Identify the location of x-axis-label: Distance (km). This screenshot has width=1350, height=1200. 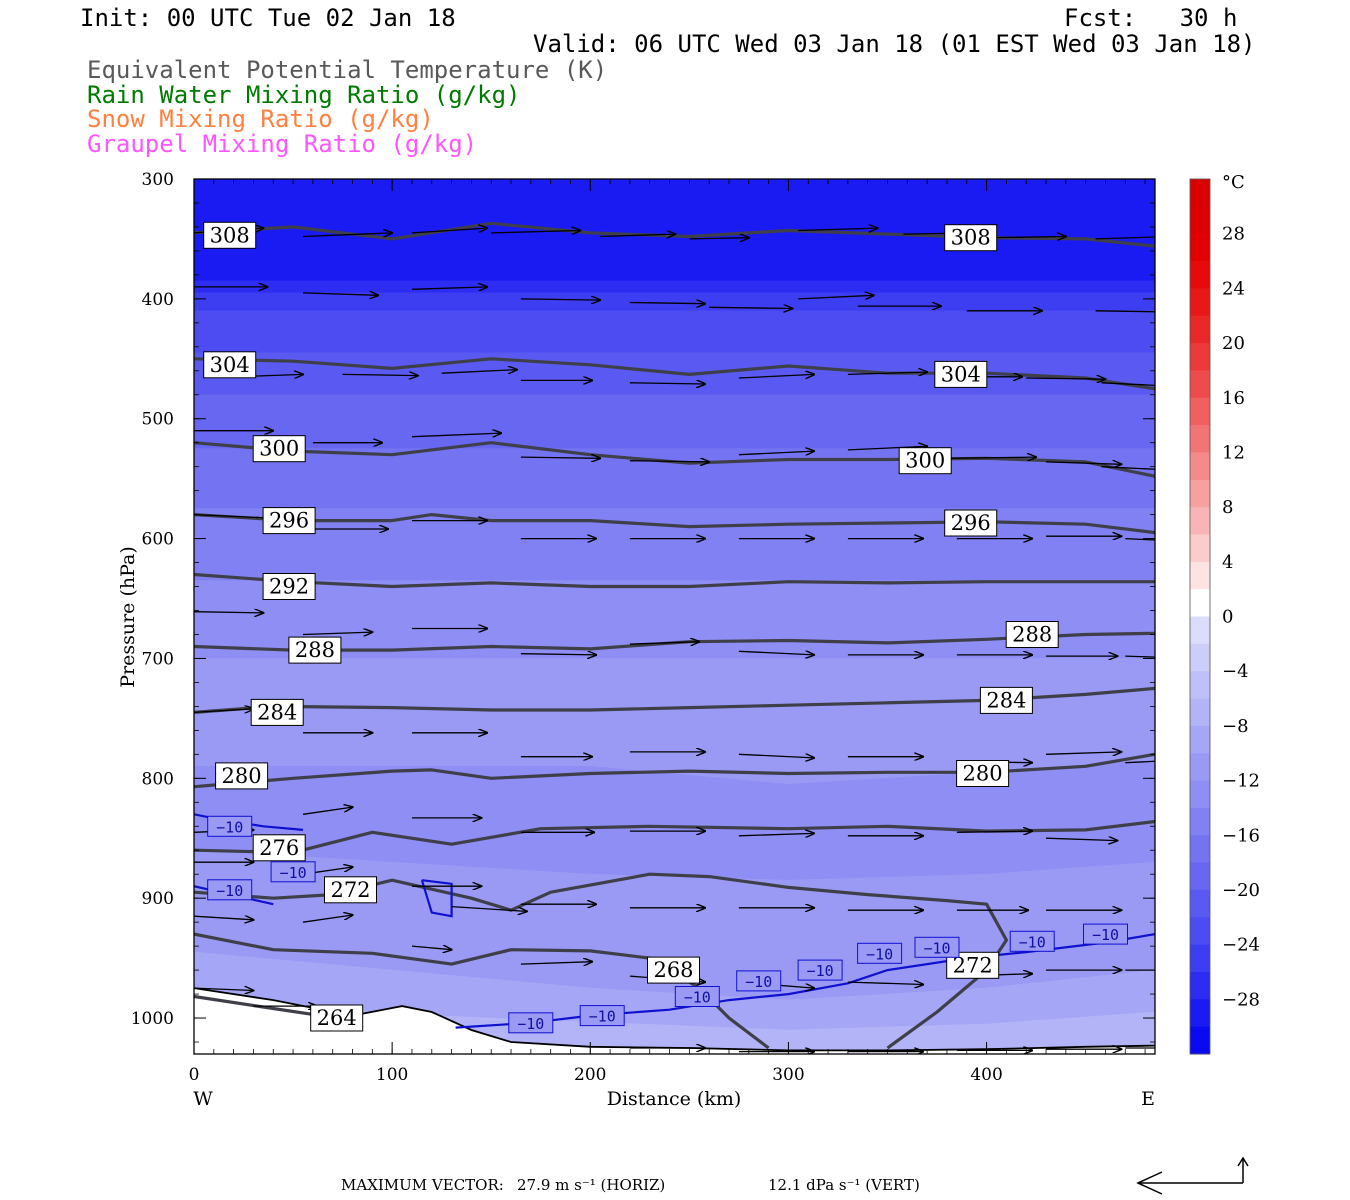
(674, 1099).